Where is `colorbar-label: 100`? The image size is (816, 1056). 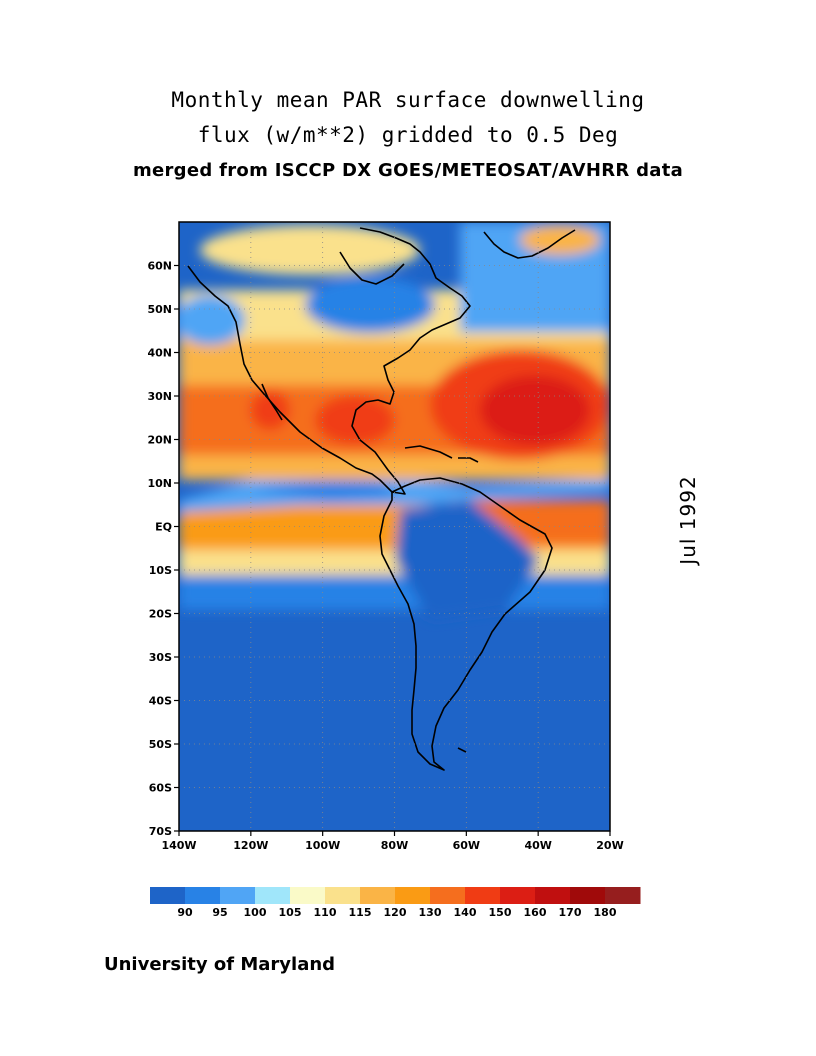 colorbar-label: 100 is located at coordinates (255, 912).